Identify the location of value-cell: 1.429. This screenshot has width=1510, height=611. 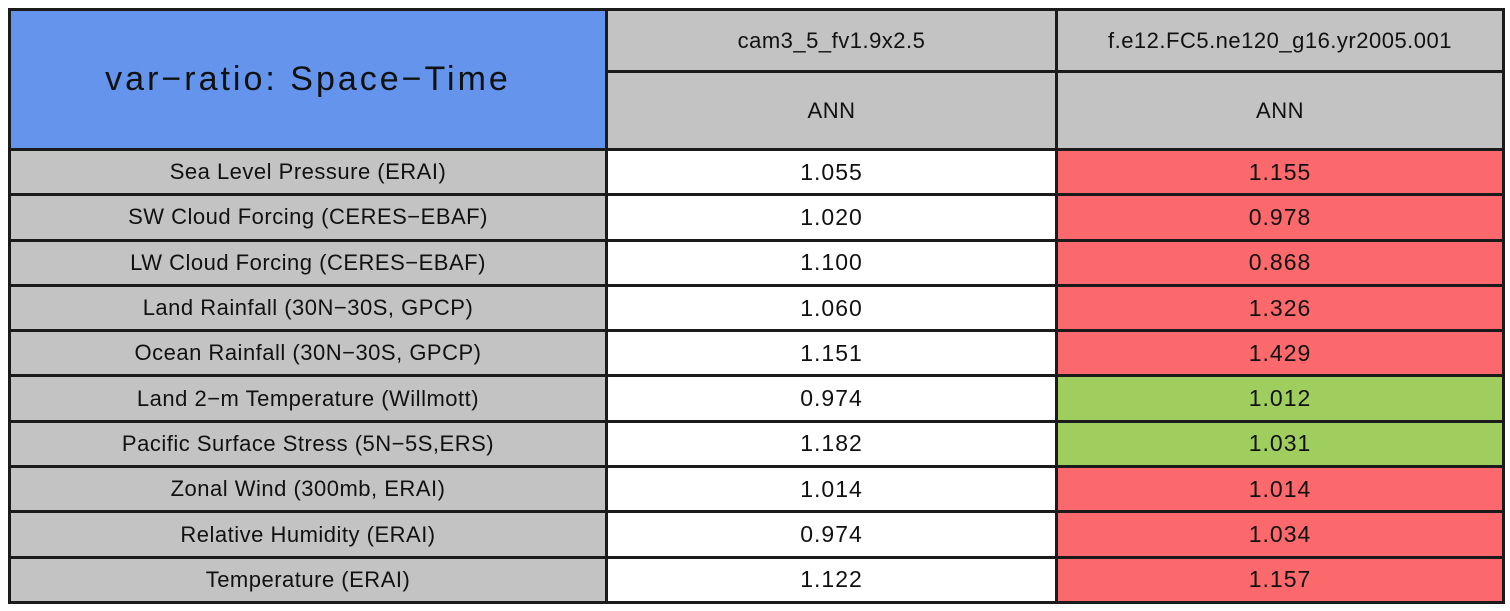
(1280, 353).